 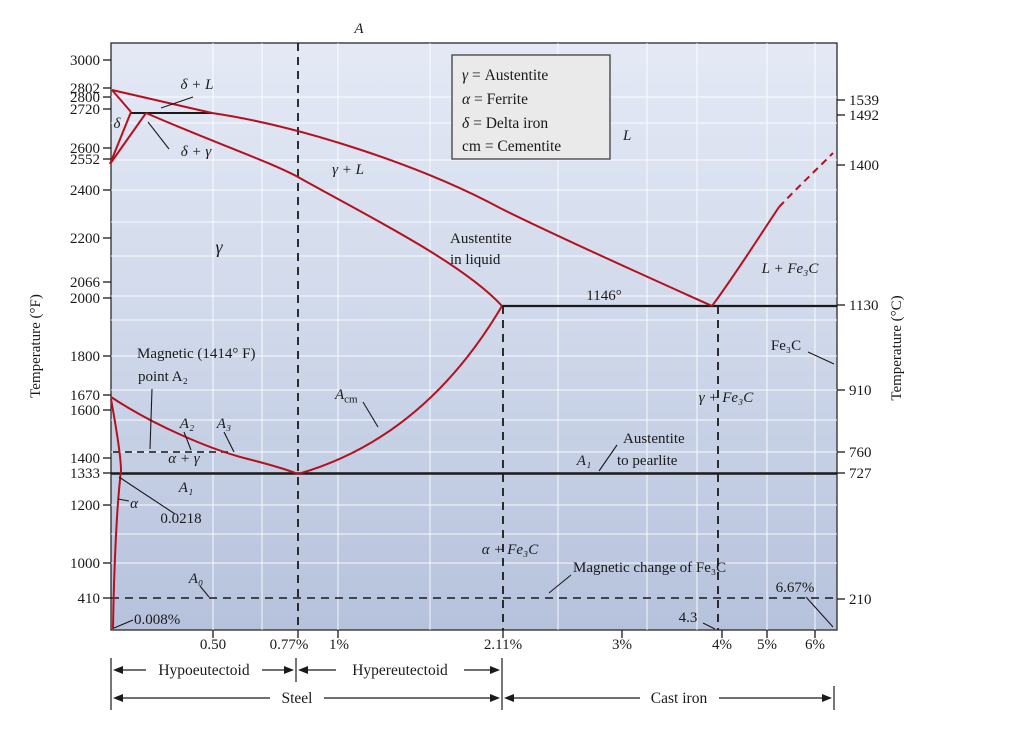 I want to click on axis-c-tick: 1492, so click(x=864, y=116).